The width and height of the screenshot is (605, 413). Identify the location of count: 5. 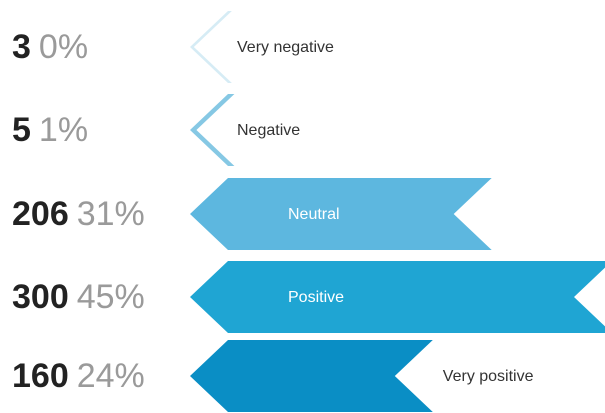
(21, 130).